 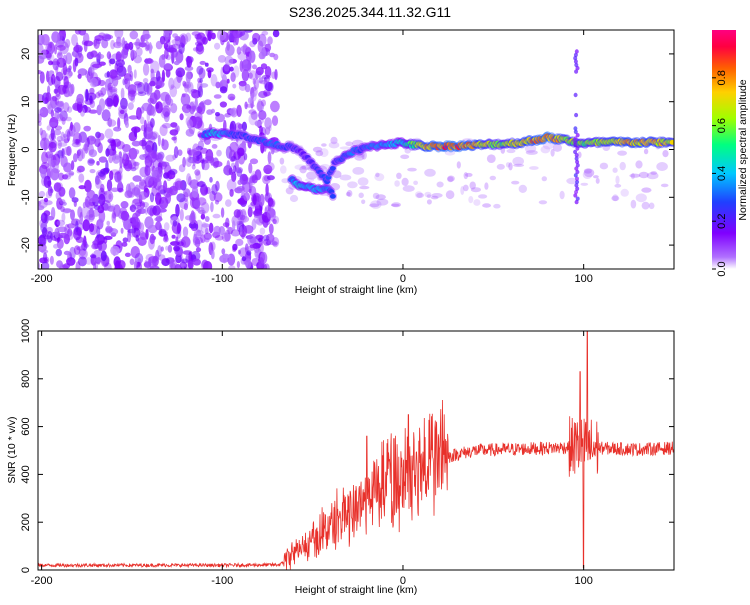 I want to click on snr-ytick-label: 200, so click(x=26, y=522).